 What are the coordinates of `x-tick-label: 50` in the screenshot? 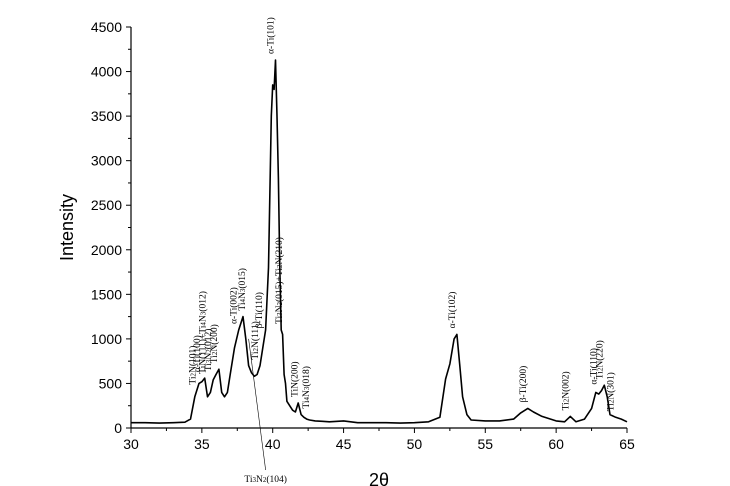 It's located at (415, 444).